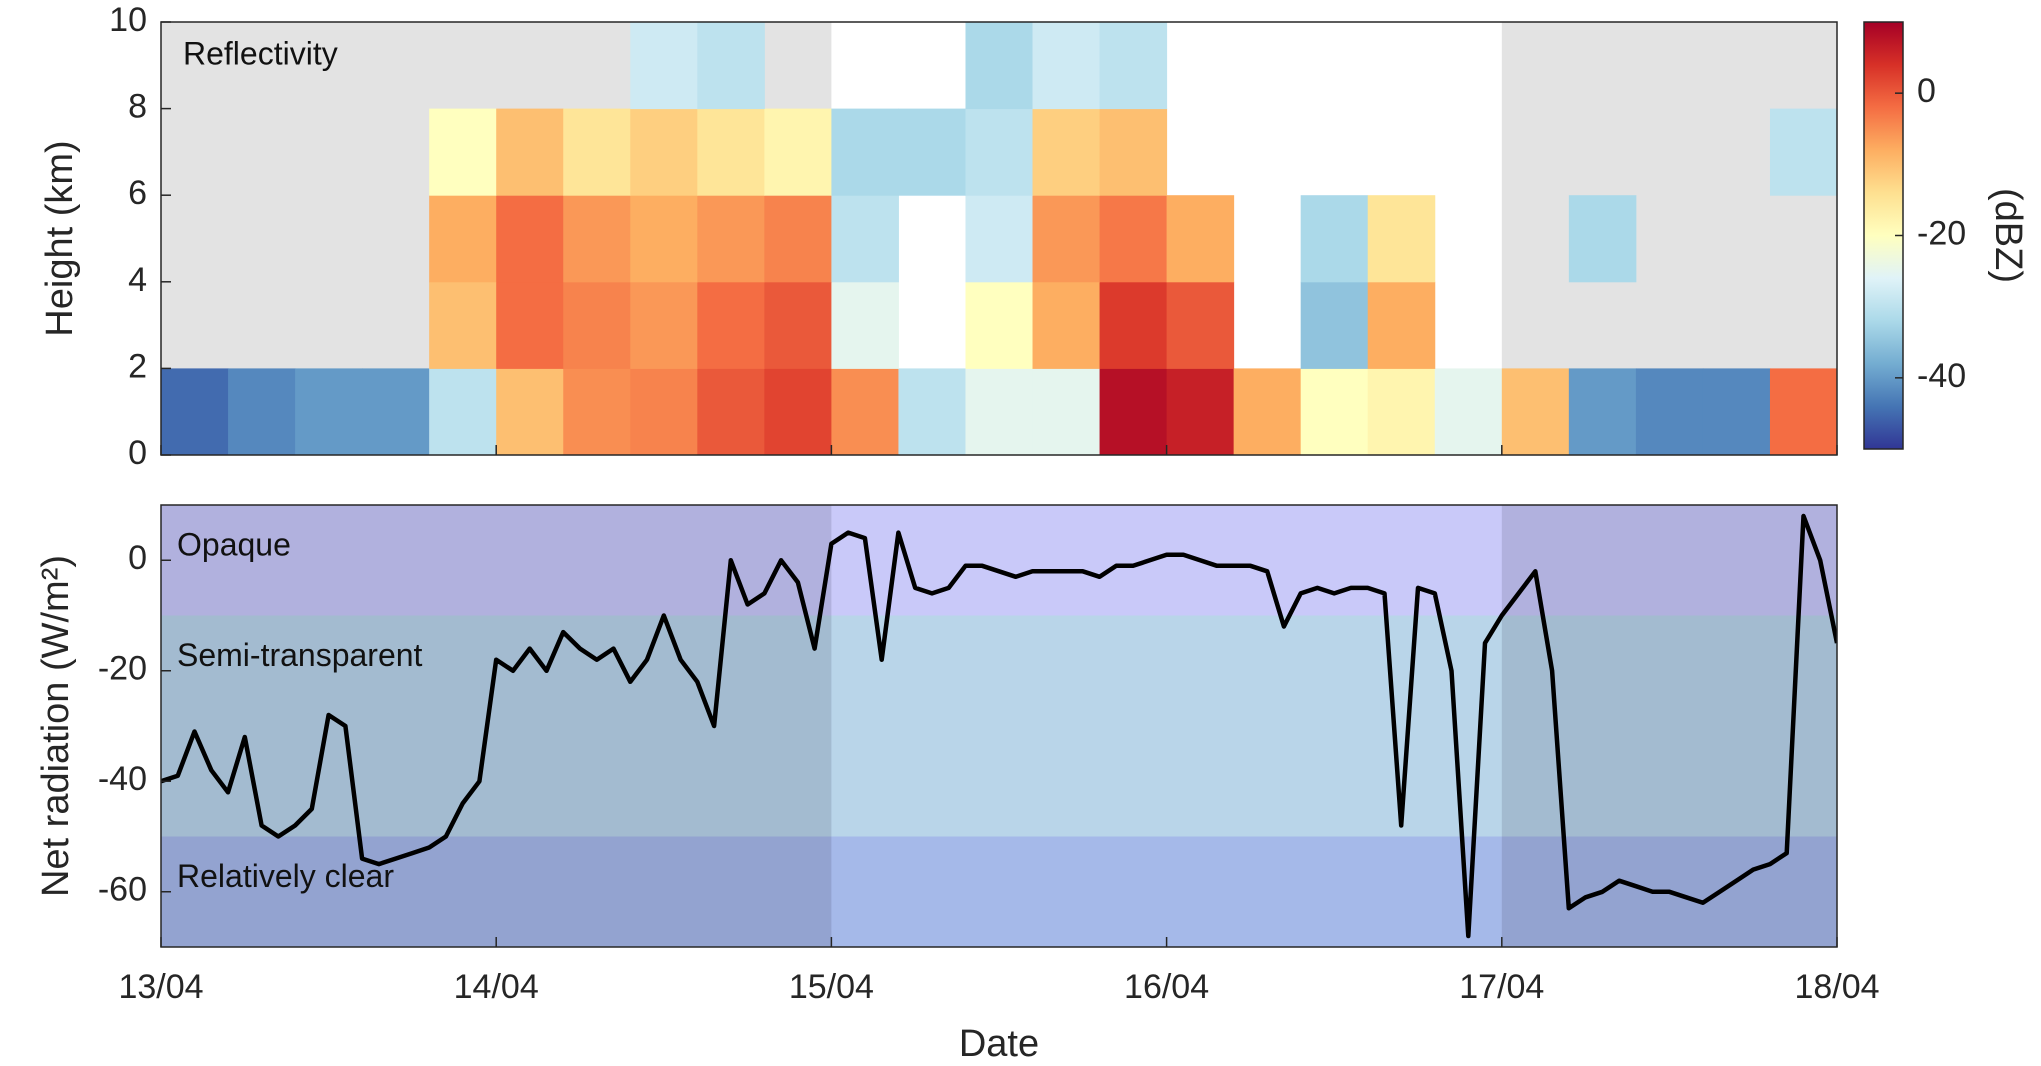  I want to click on colorbar-tick-label: -40, so click(1941, 376).